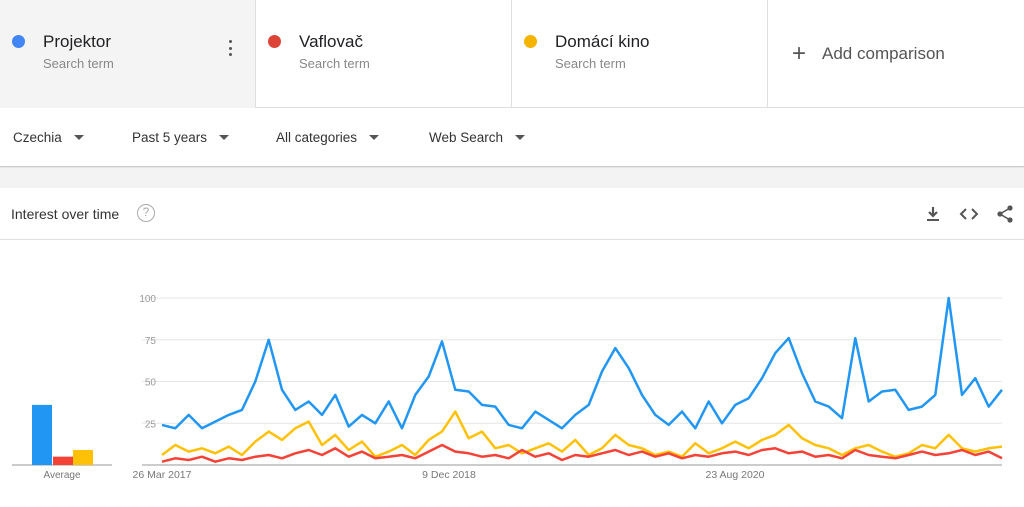 The height and width of the screenshot is (507, 1024). I want to click on search-type-dropdown: Web Search, so click(477, 137).